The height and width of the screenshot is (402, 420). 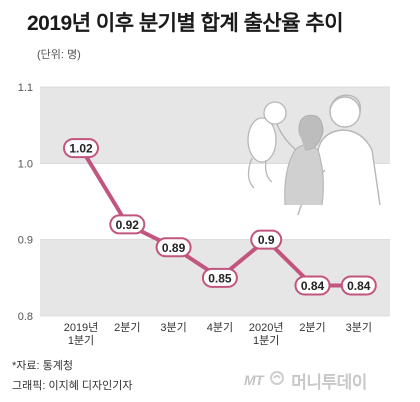 What do you see at coordinates (266, 334) in the screenshot?
I see `x-tick-label: 2020년 1분기` at bounding box center [266, 334].